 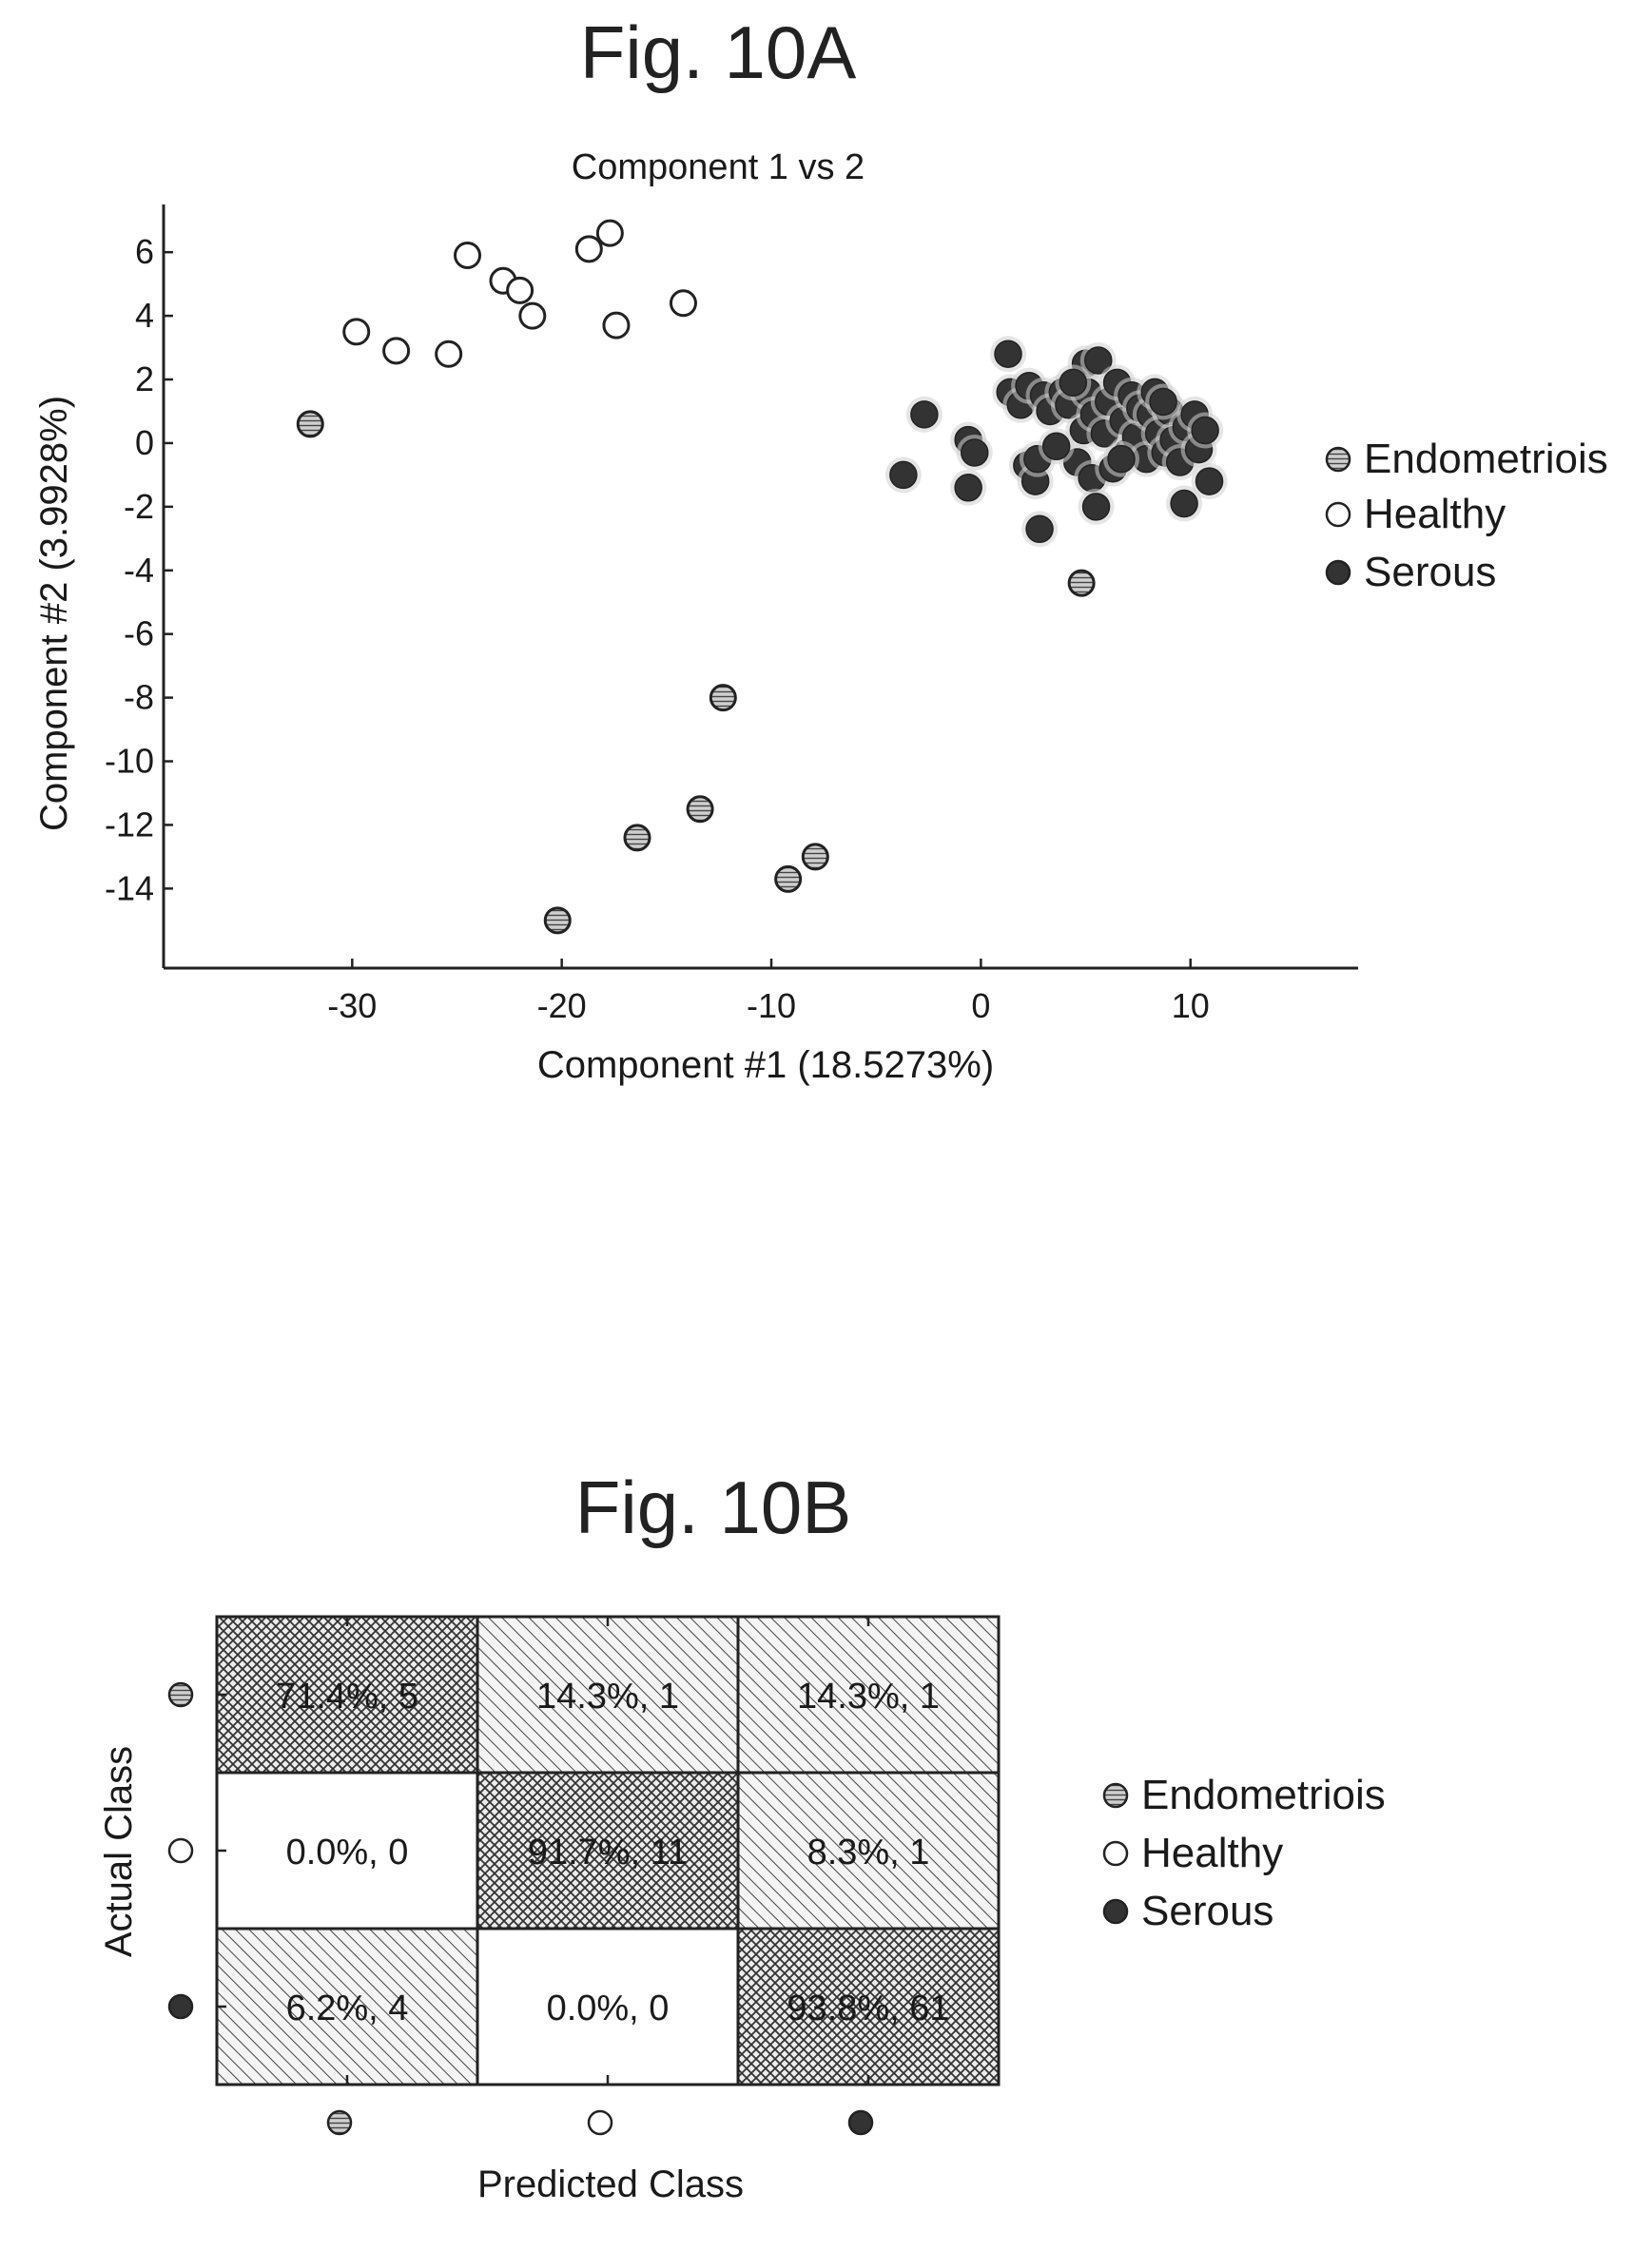 I want to click on scatter-legend: Endometriois Healthy Serous, so click(x=1466, y=515).